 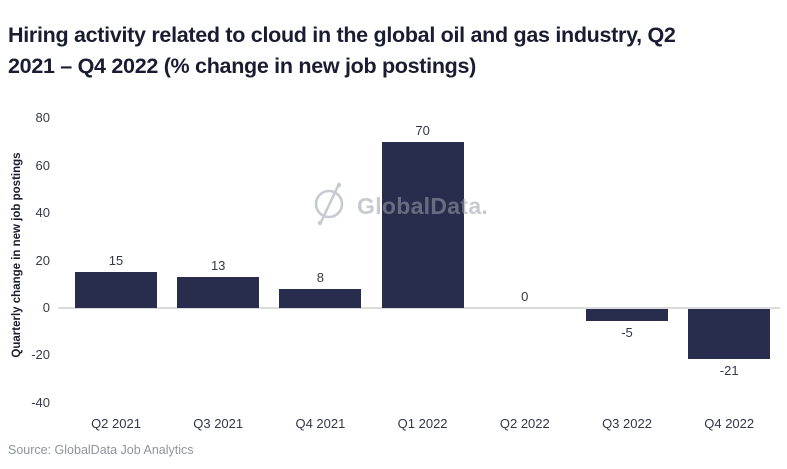 What do you see at coordinates (627, 423) in the screenshot?
I see `x-axis-label: Q3 2022` at bounding box center [627, 423].